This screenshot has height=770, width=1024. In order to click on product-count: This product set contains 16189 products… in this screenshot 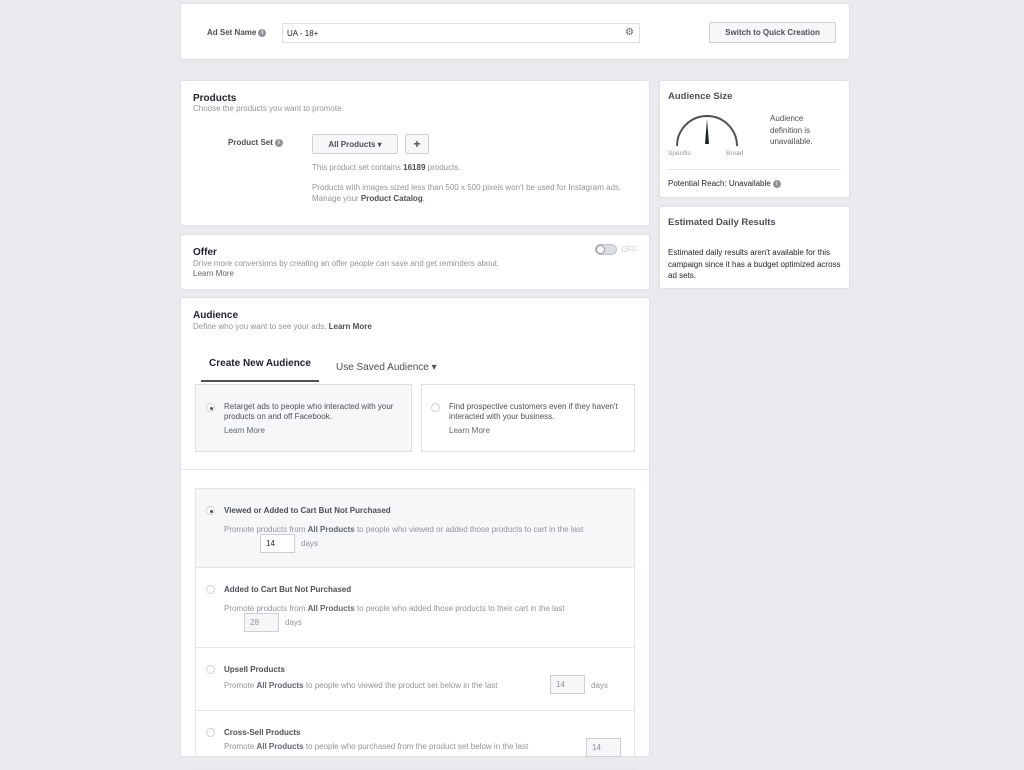, I will do `click(386, 167)`.